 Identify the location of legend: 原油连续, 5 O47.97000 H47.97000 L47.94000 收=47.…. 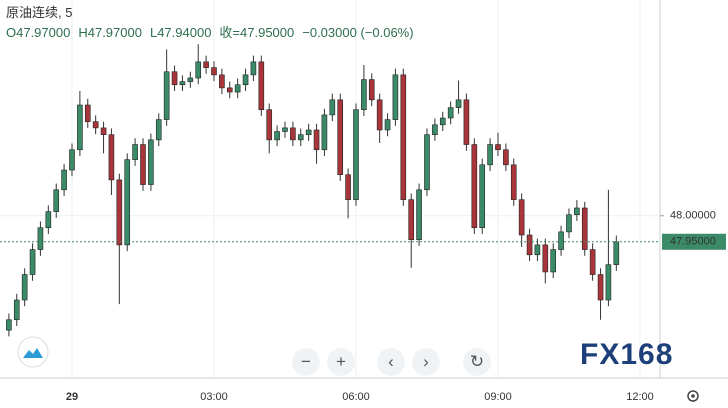
(214, 23).